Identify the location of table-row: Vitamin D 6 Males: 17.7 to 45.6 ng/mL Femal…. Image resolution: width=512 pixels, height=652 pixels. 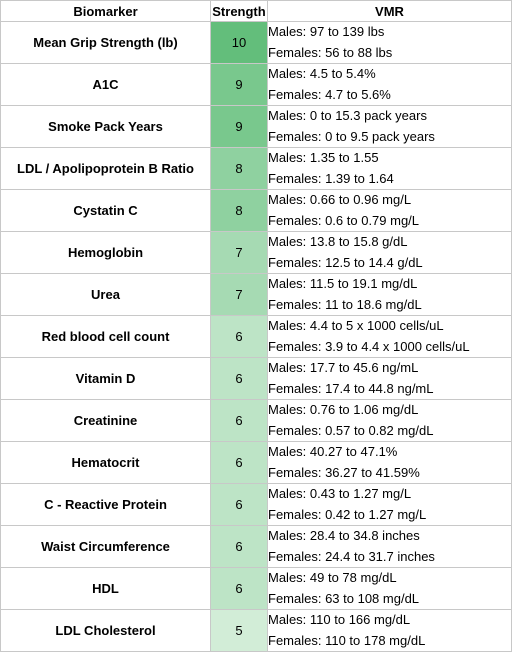
(256, 378).